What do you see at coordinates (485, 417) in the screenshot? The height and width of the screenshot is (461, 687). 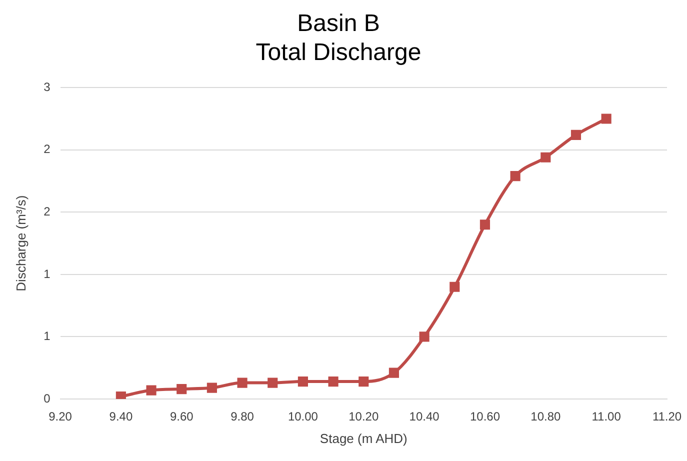 I see `x-tick-label: 10.60` at bounding box center [485, 417].